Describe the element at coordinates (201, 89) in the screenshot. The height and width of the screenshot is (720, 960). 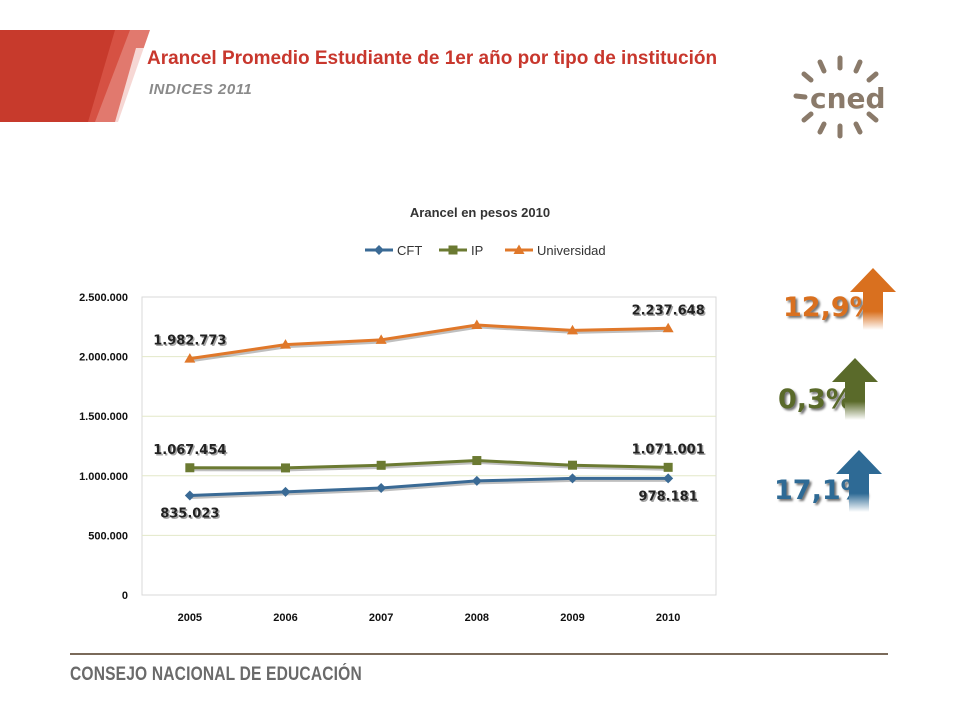
I see `slide-subtitle: INDICES 2011` at that location.